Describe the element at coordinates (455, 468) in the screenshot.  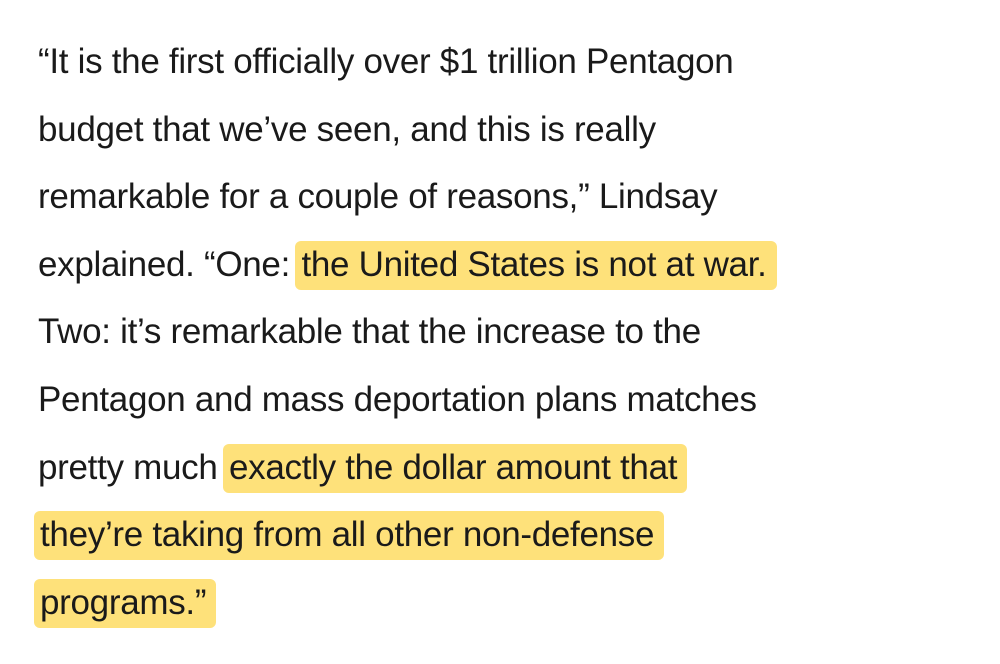
I see `highlighted-text: exactly the dollar amount that` at that location.